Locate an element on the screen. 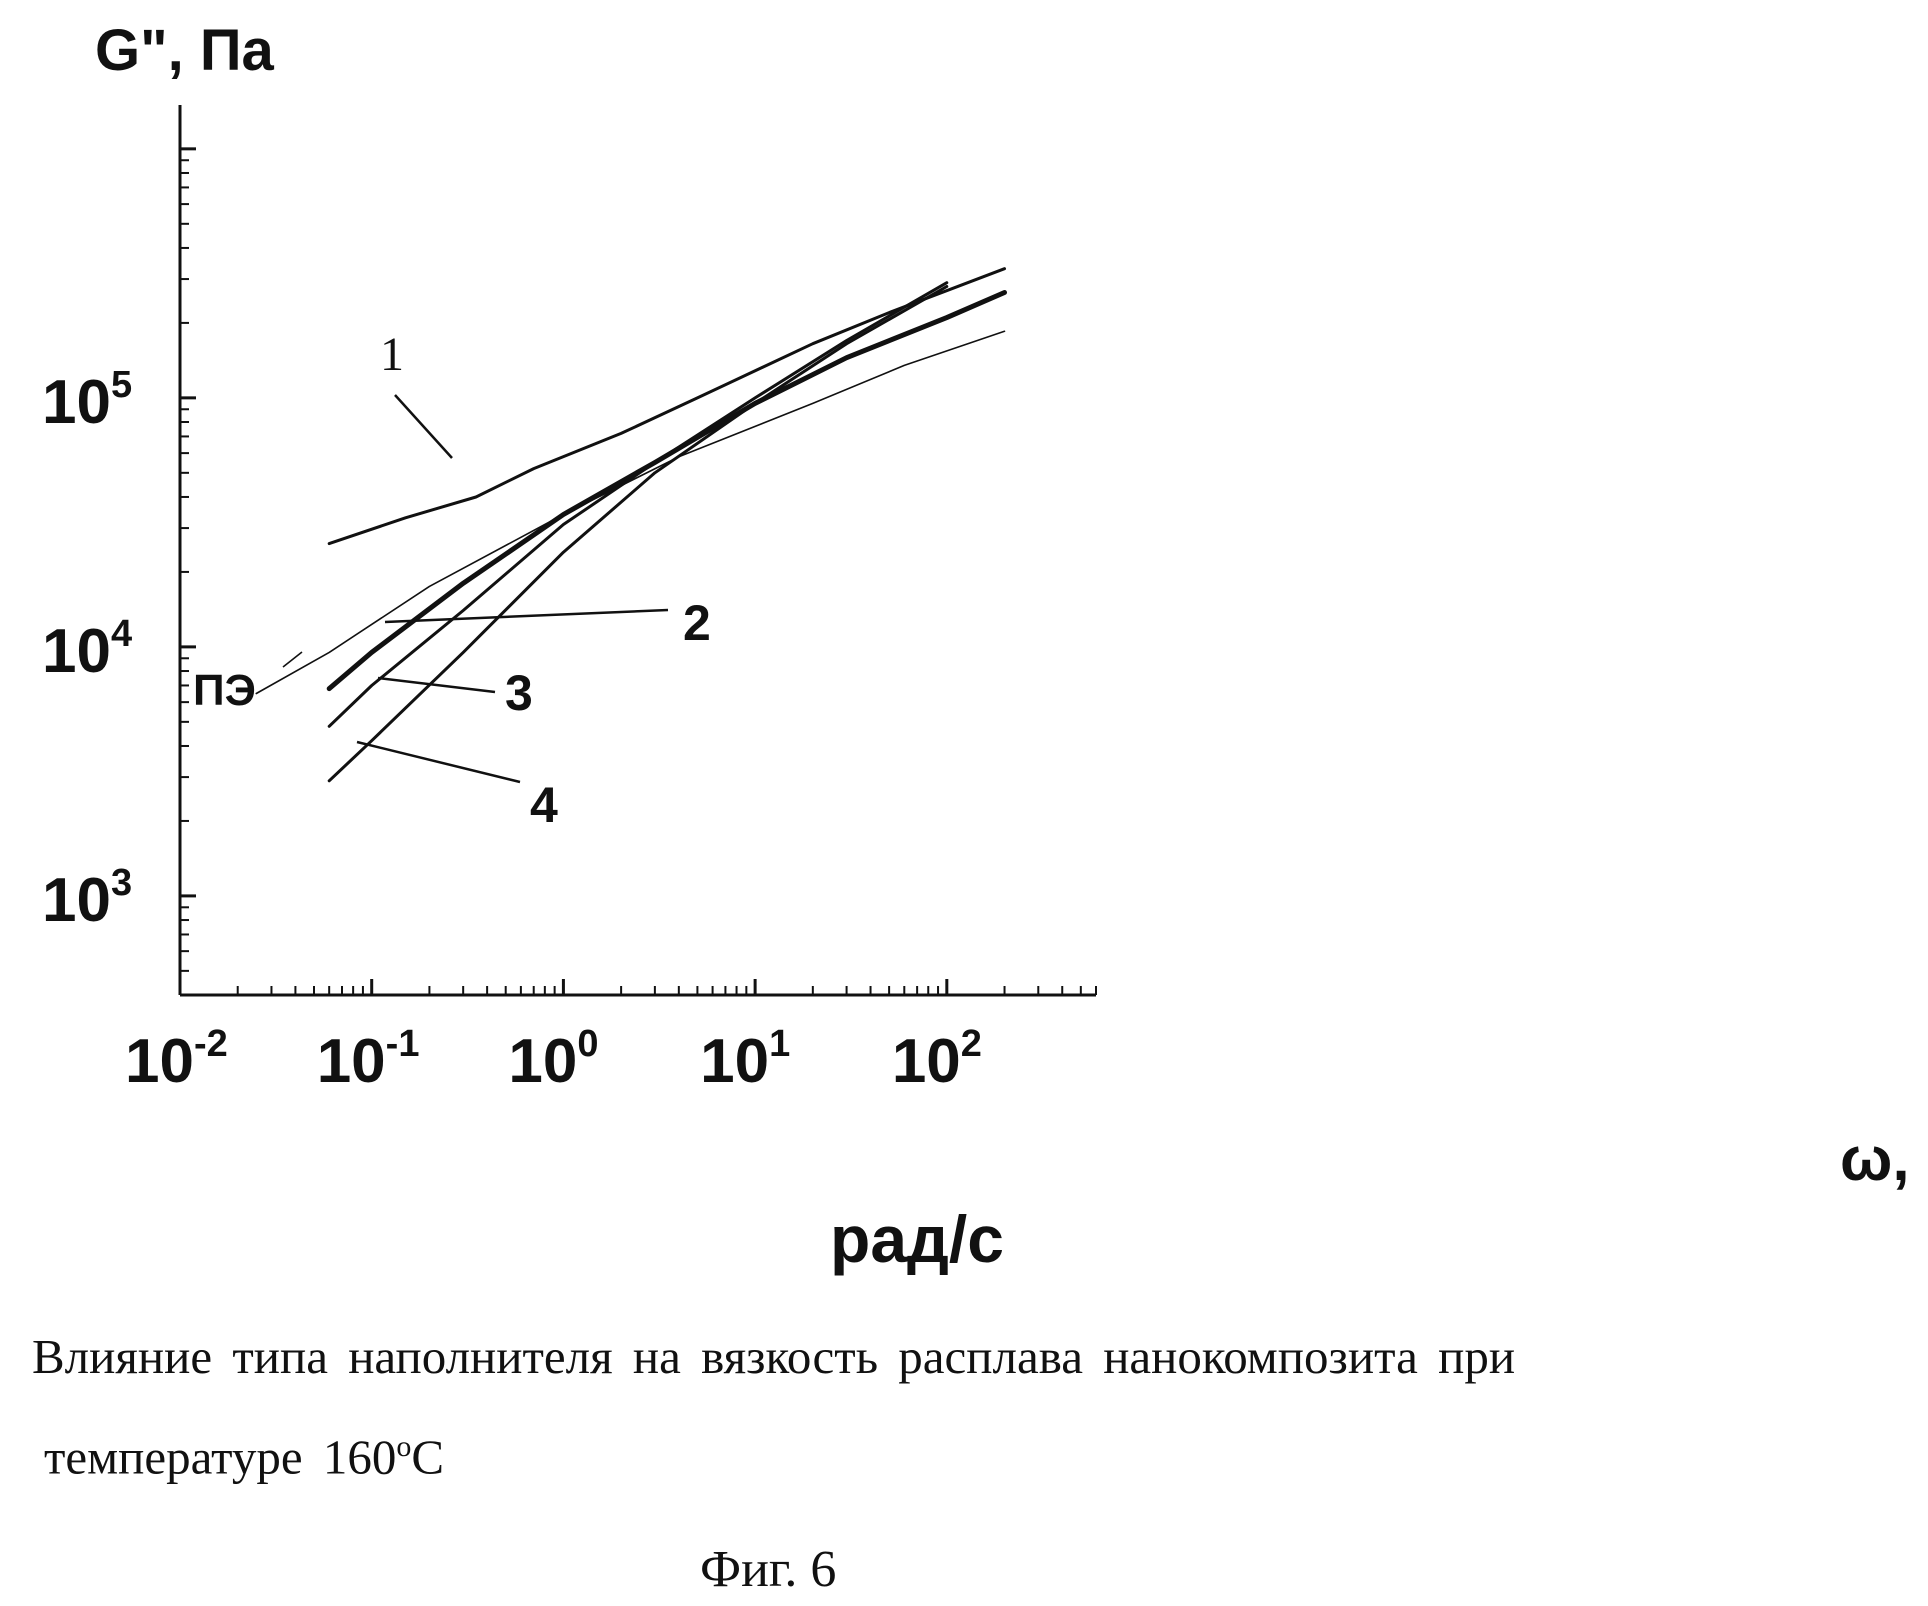 The width and height of the screenshot is (1928, 1606). x-tick-label: 10⁻² is located at coordinates (176, 1059).